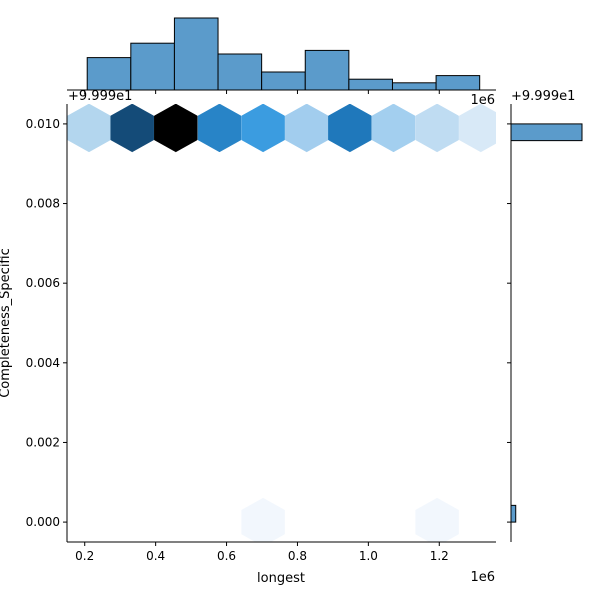 Image resolution: width=600 pixels, height=605 pixels. I want to click on y-marginal-histogram, so click(545, 323).